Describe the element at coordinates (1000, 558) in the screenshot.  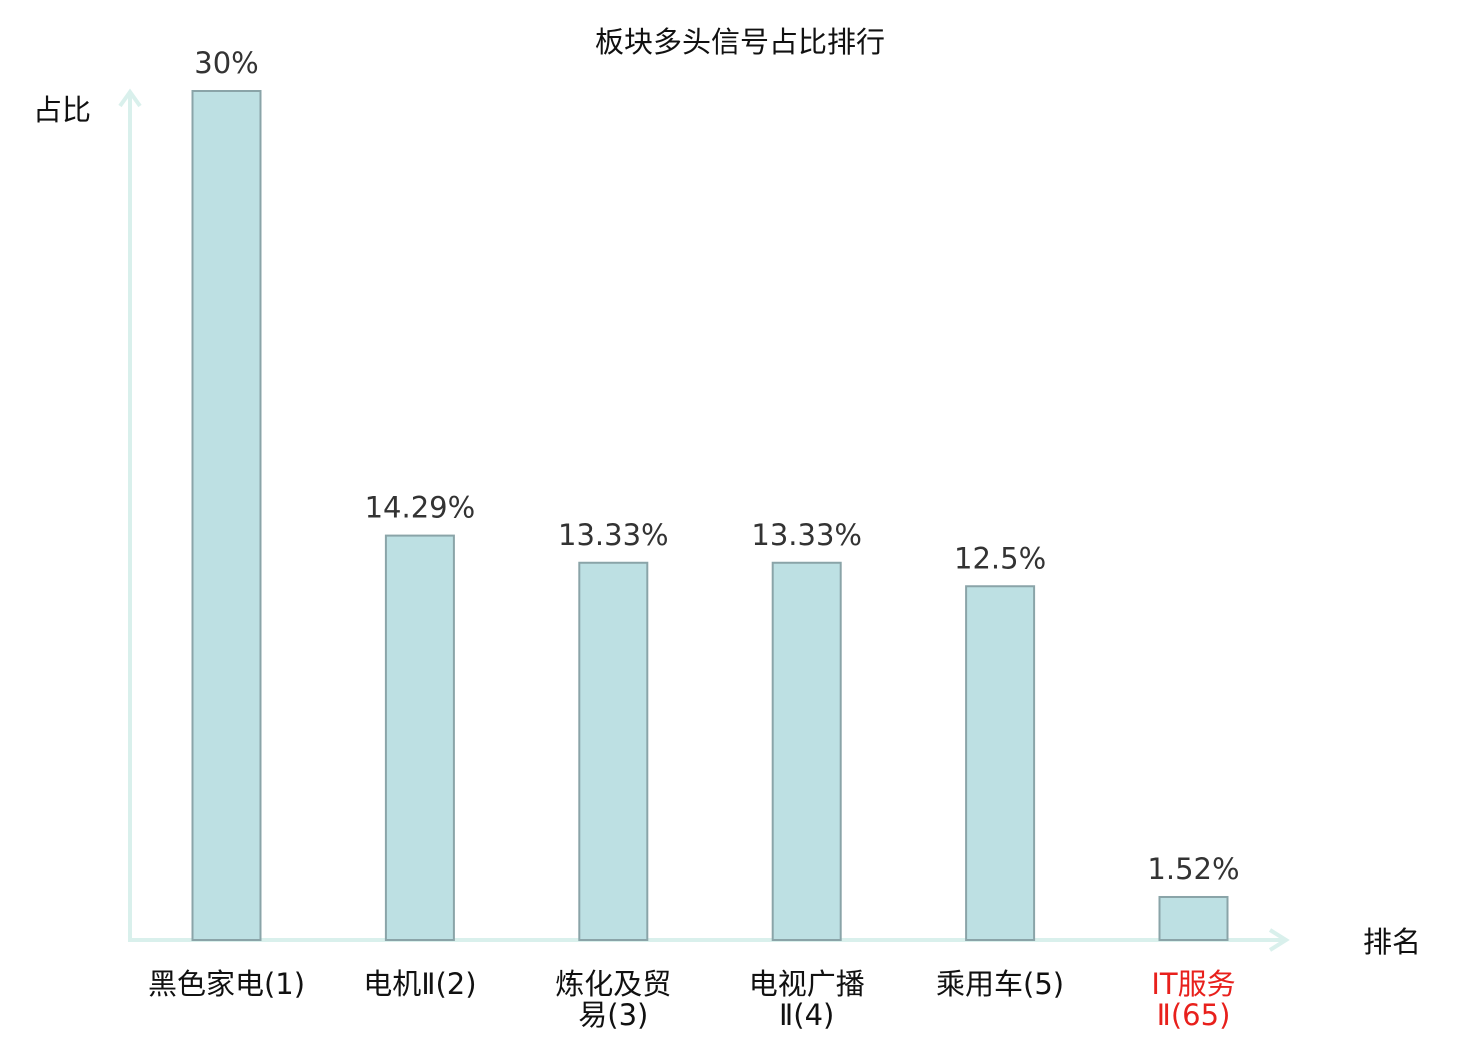
I see `data-label: 12.5%` at that location.